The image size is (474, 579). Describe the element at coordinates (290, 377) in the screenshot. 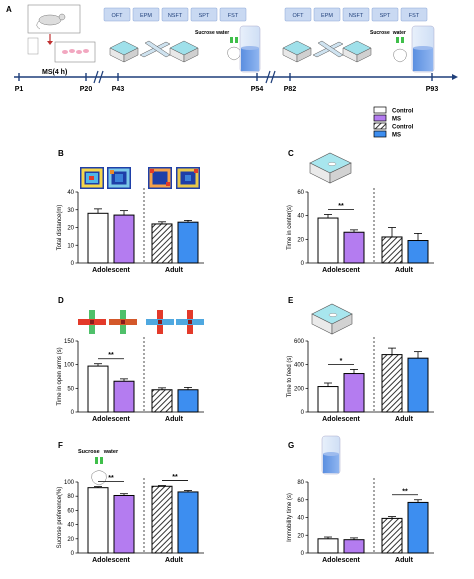

I see `y-axis-label: Time to feed (s)` at that location.